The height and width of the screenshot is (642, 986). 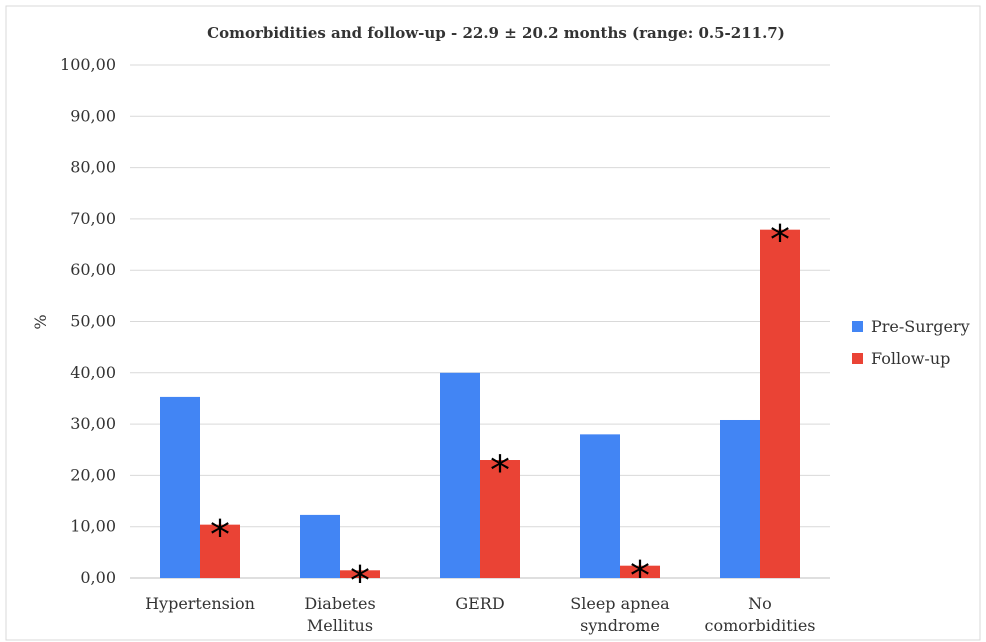 What do you see at coordinates (40, 321) in the screenshot?
I see `y-axis-label: %` at bounding box center [40, 321].